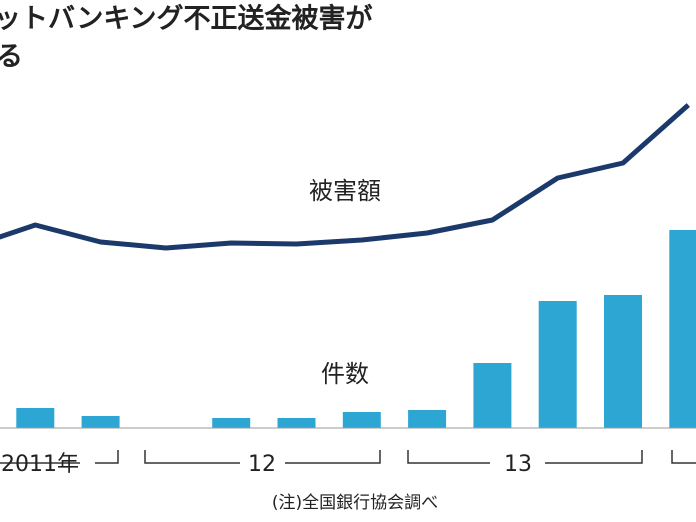  Describe the element at coordinates (348, 457) in the screenshot. I see `period-brackets` at that location.